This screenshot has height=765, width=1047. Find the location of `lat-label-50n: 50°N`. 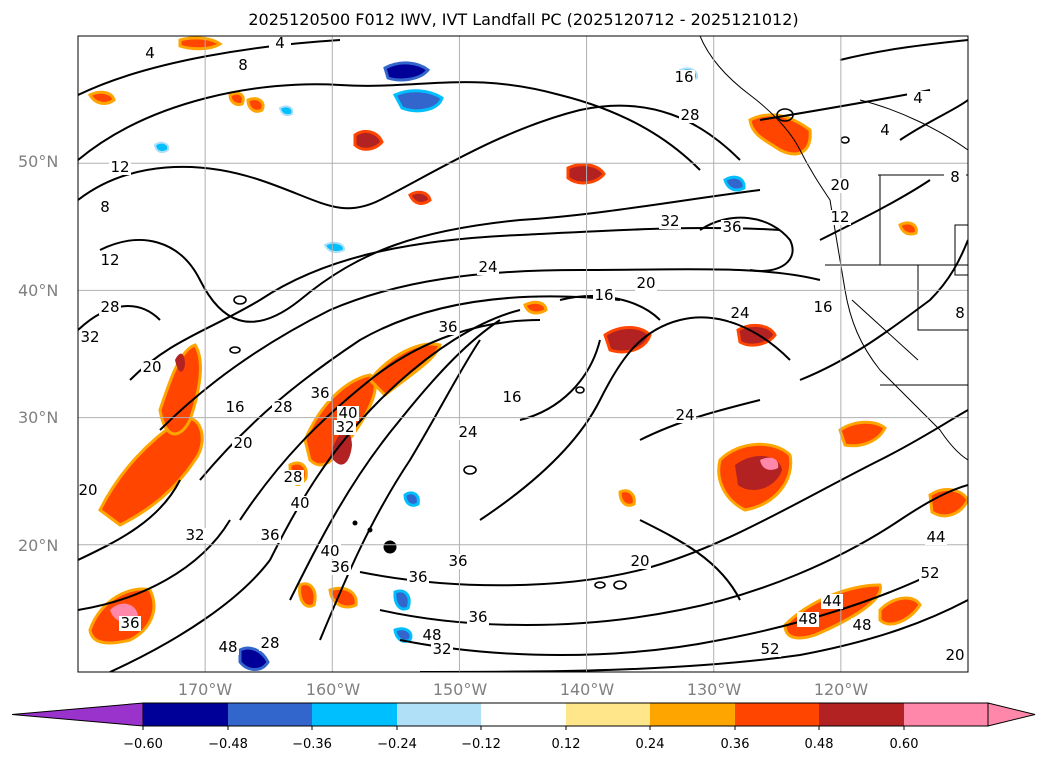

lat-label-50n: 50°N is located at coordinates (38, 161).